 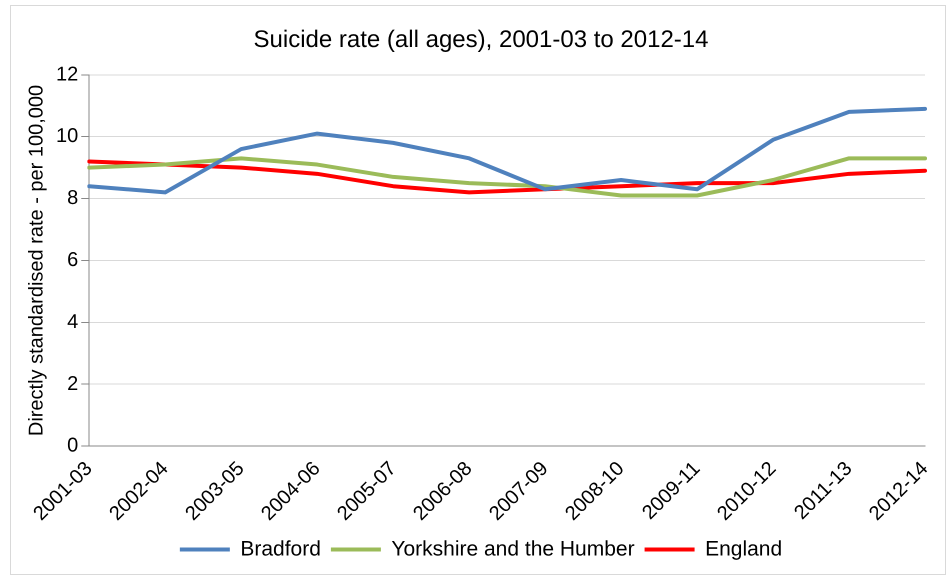 What do you see at coordinates (72, 259) in the screenshot?
I see `y-tick-label: 6` at bounding box center [72, 259].